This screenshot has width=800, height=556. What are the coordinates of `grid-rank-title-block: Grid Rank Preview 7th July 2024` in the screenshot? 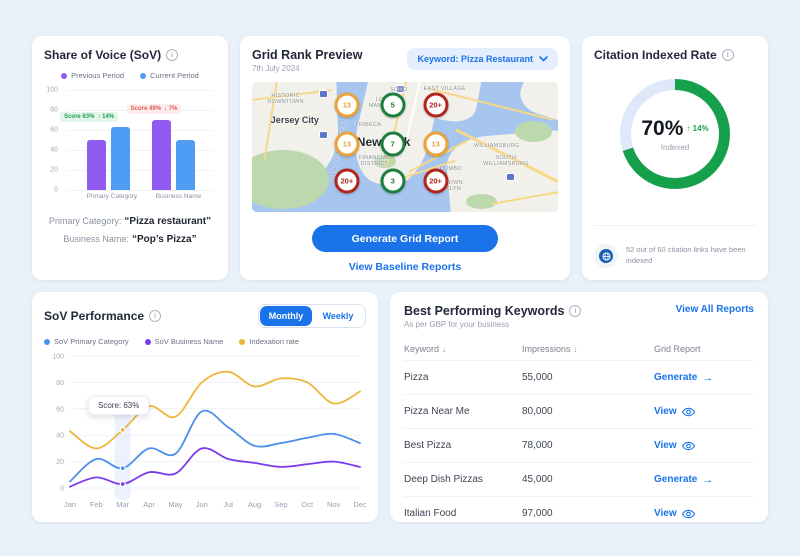 It's located at (307, 60).